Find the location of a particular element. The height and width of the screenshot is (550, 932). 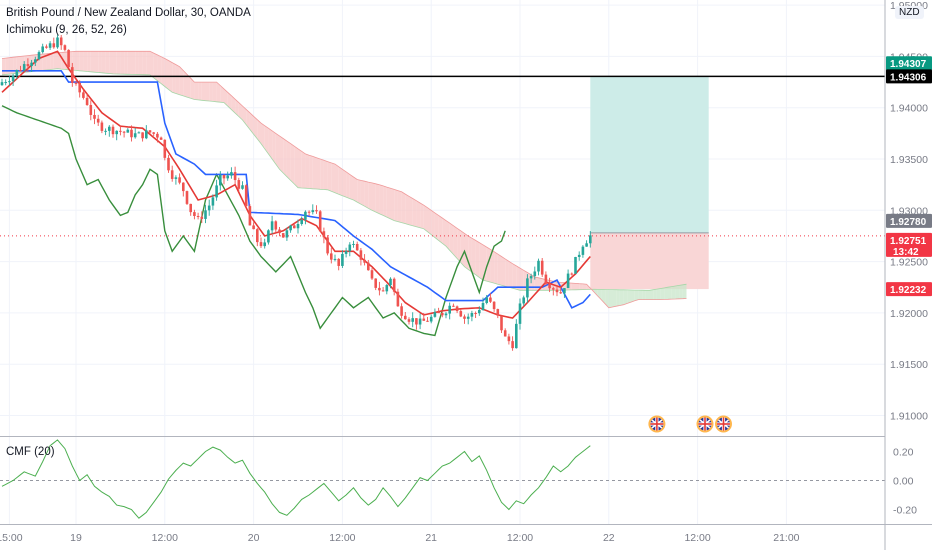

time-tick-label: 21:00 is located at coordinates (786, 538).